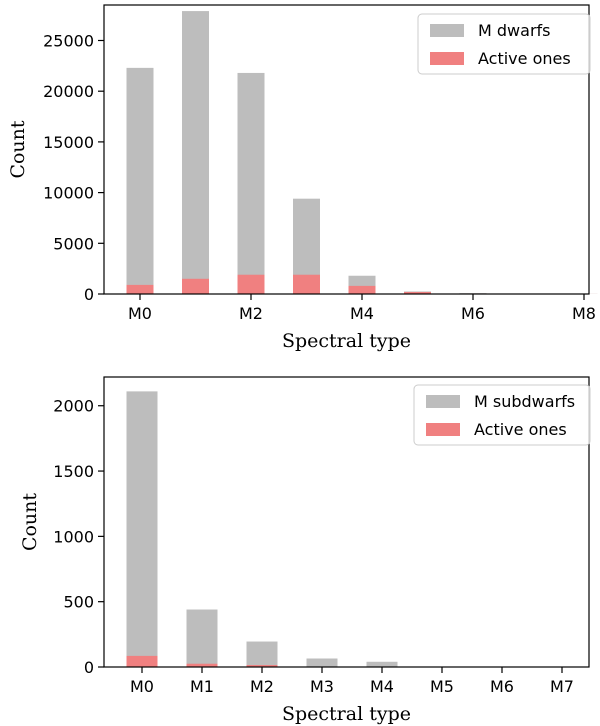 The image size is (600, 726). I want to click on bar-total-M4, so click(382, 664).